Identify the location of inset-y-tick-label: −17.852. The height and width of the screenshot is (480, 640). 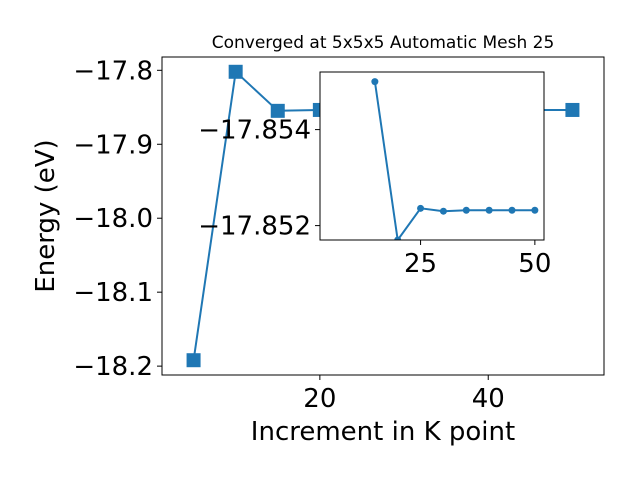
(254, 227).